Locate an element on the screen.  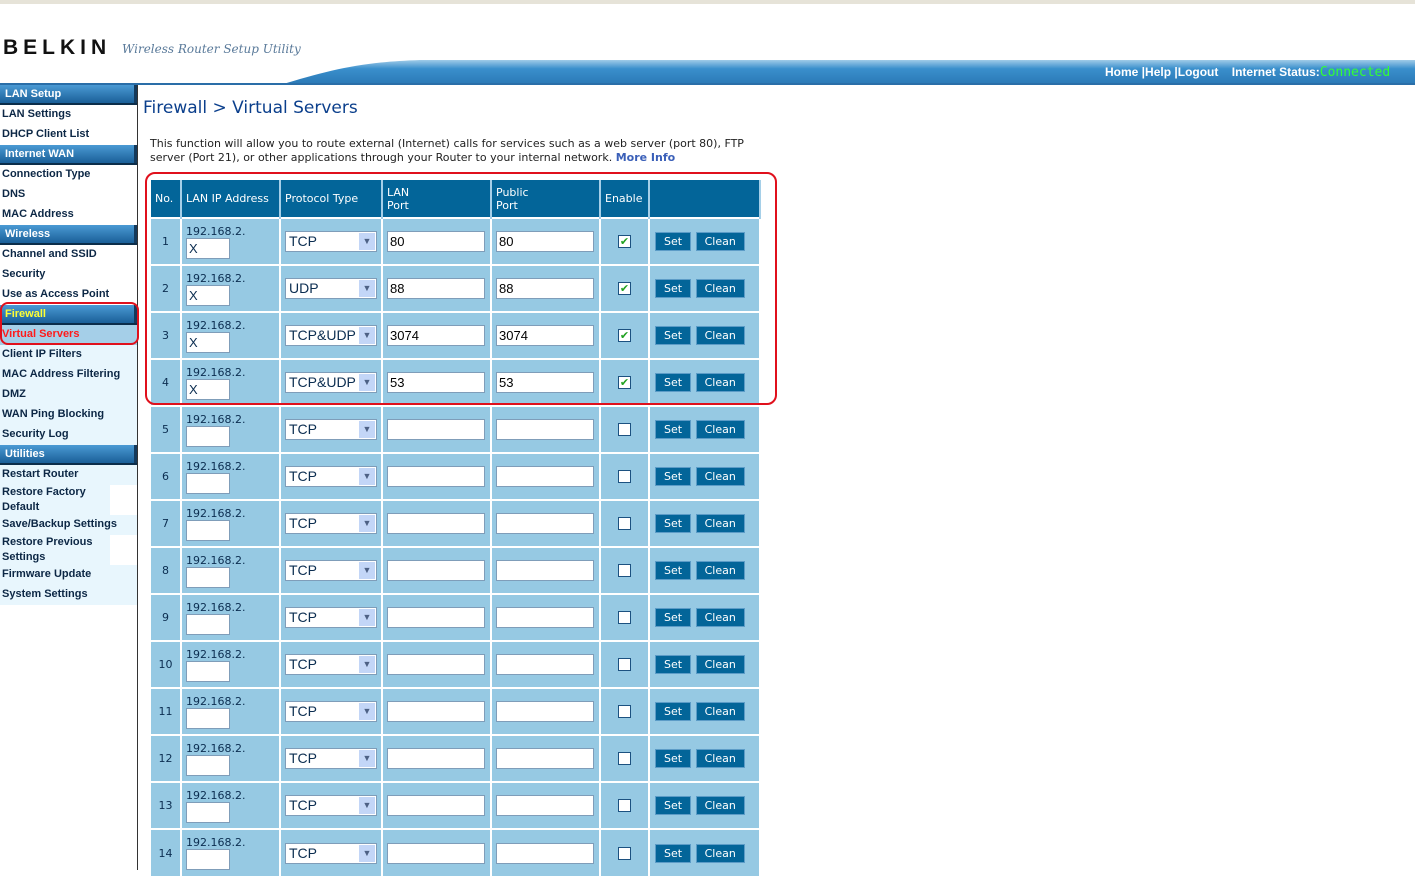
sidebar-item-restore-previous-settings: Restore Previous Settings is located at coordinates (55, 550).